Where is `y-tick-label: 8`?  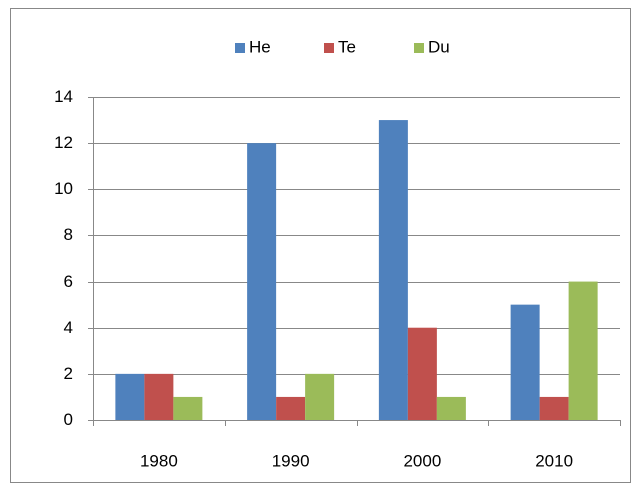 y-tick-label: 8 is located at coordinates (68, 234).